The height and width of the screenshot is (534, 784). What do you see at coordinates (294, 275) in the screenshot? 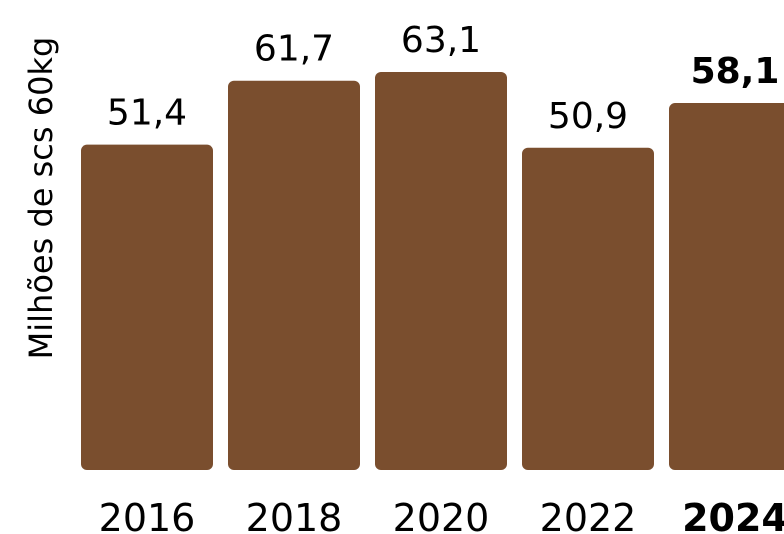
I see `bar-2018` at bounding box center [294, 275].